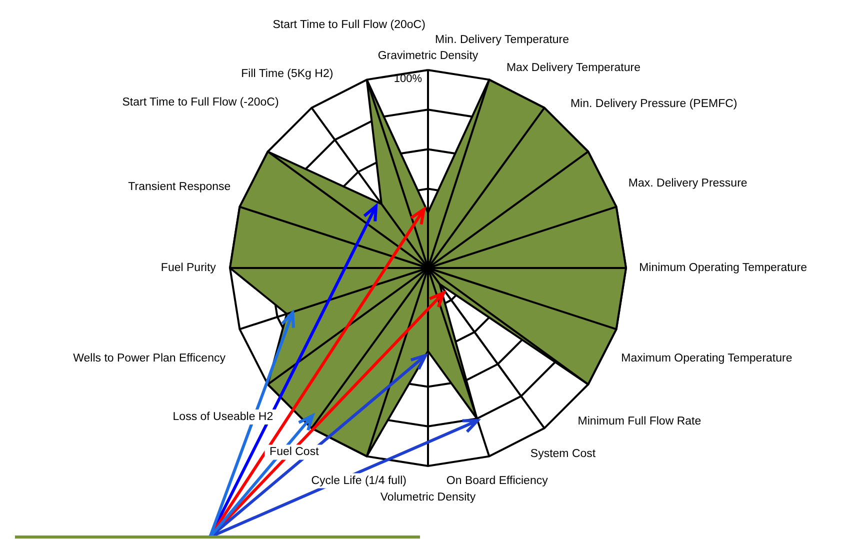 The image size is (861, 539). Describe the element at coordinates (688, 184) in the screenshot. I see `spoke-label: Max. Delivery Pressure` at that location.